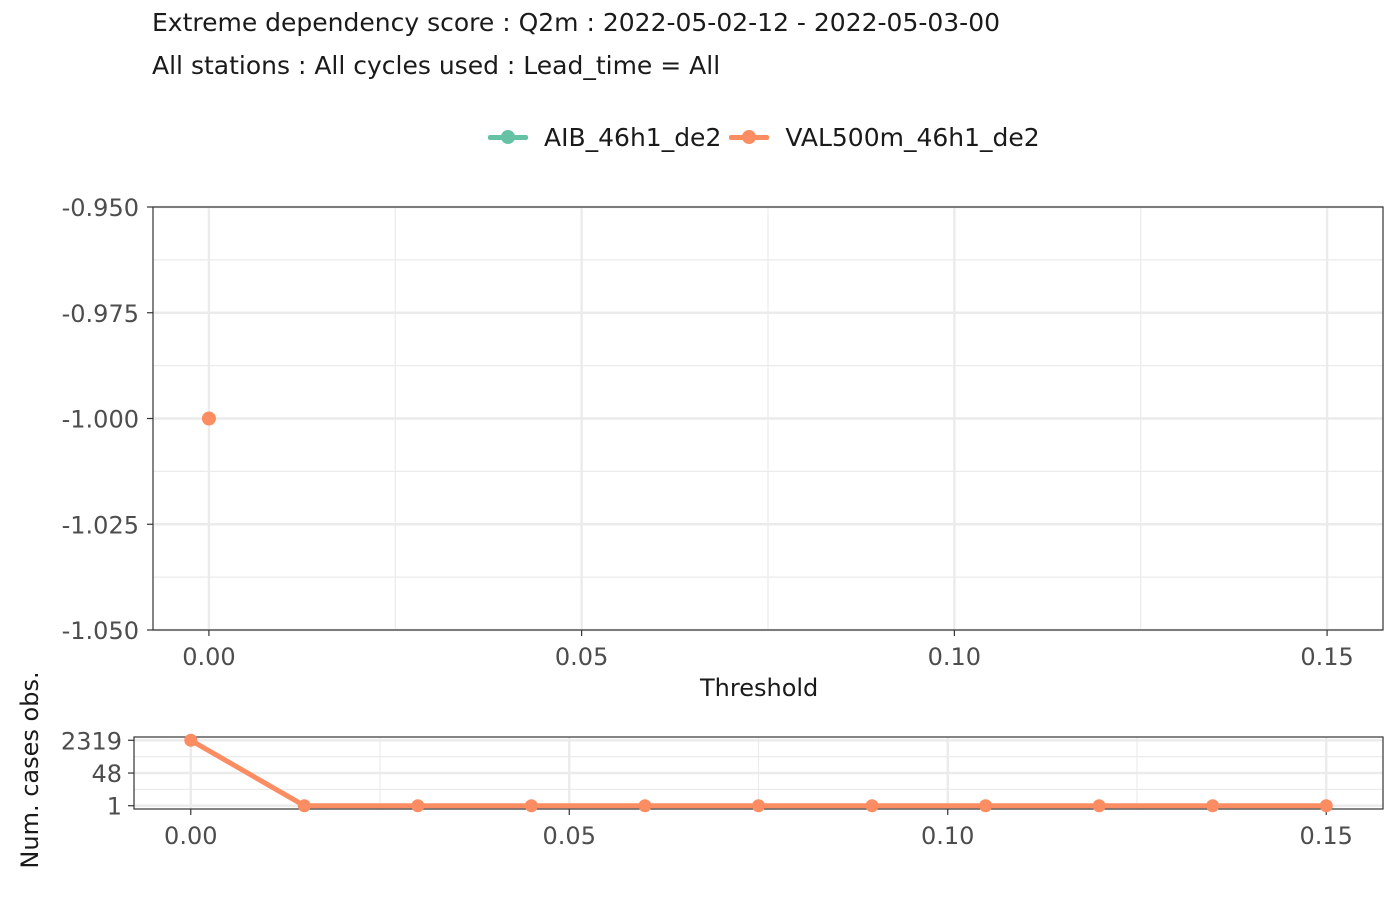 This screenshot has width=1400, height=900. Describe the element at coordinates (106, 774) in the screenshot. I see `bottom-y-tick-label: 48` at that location.